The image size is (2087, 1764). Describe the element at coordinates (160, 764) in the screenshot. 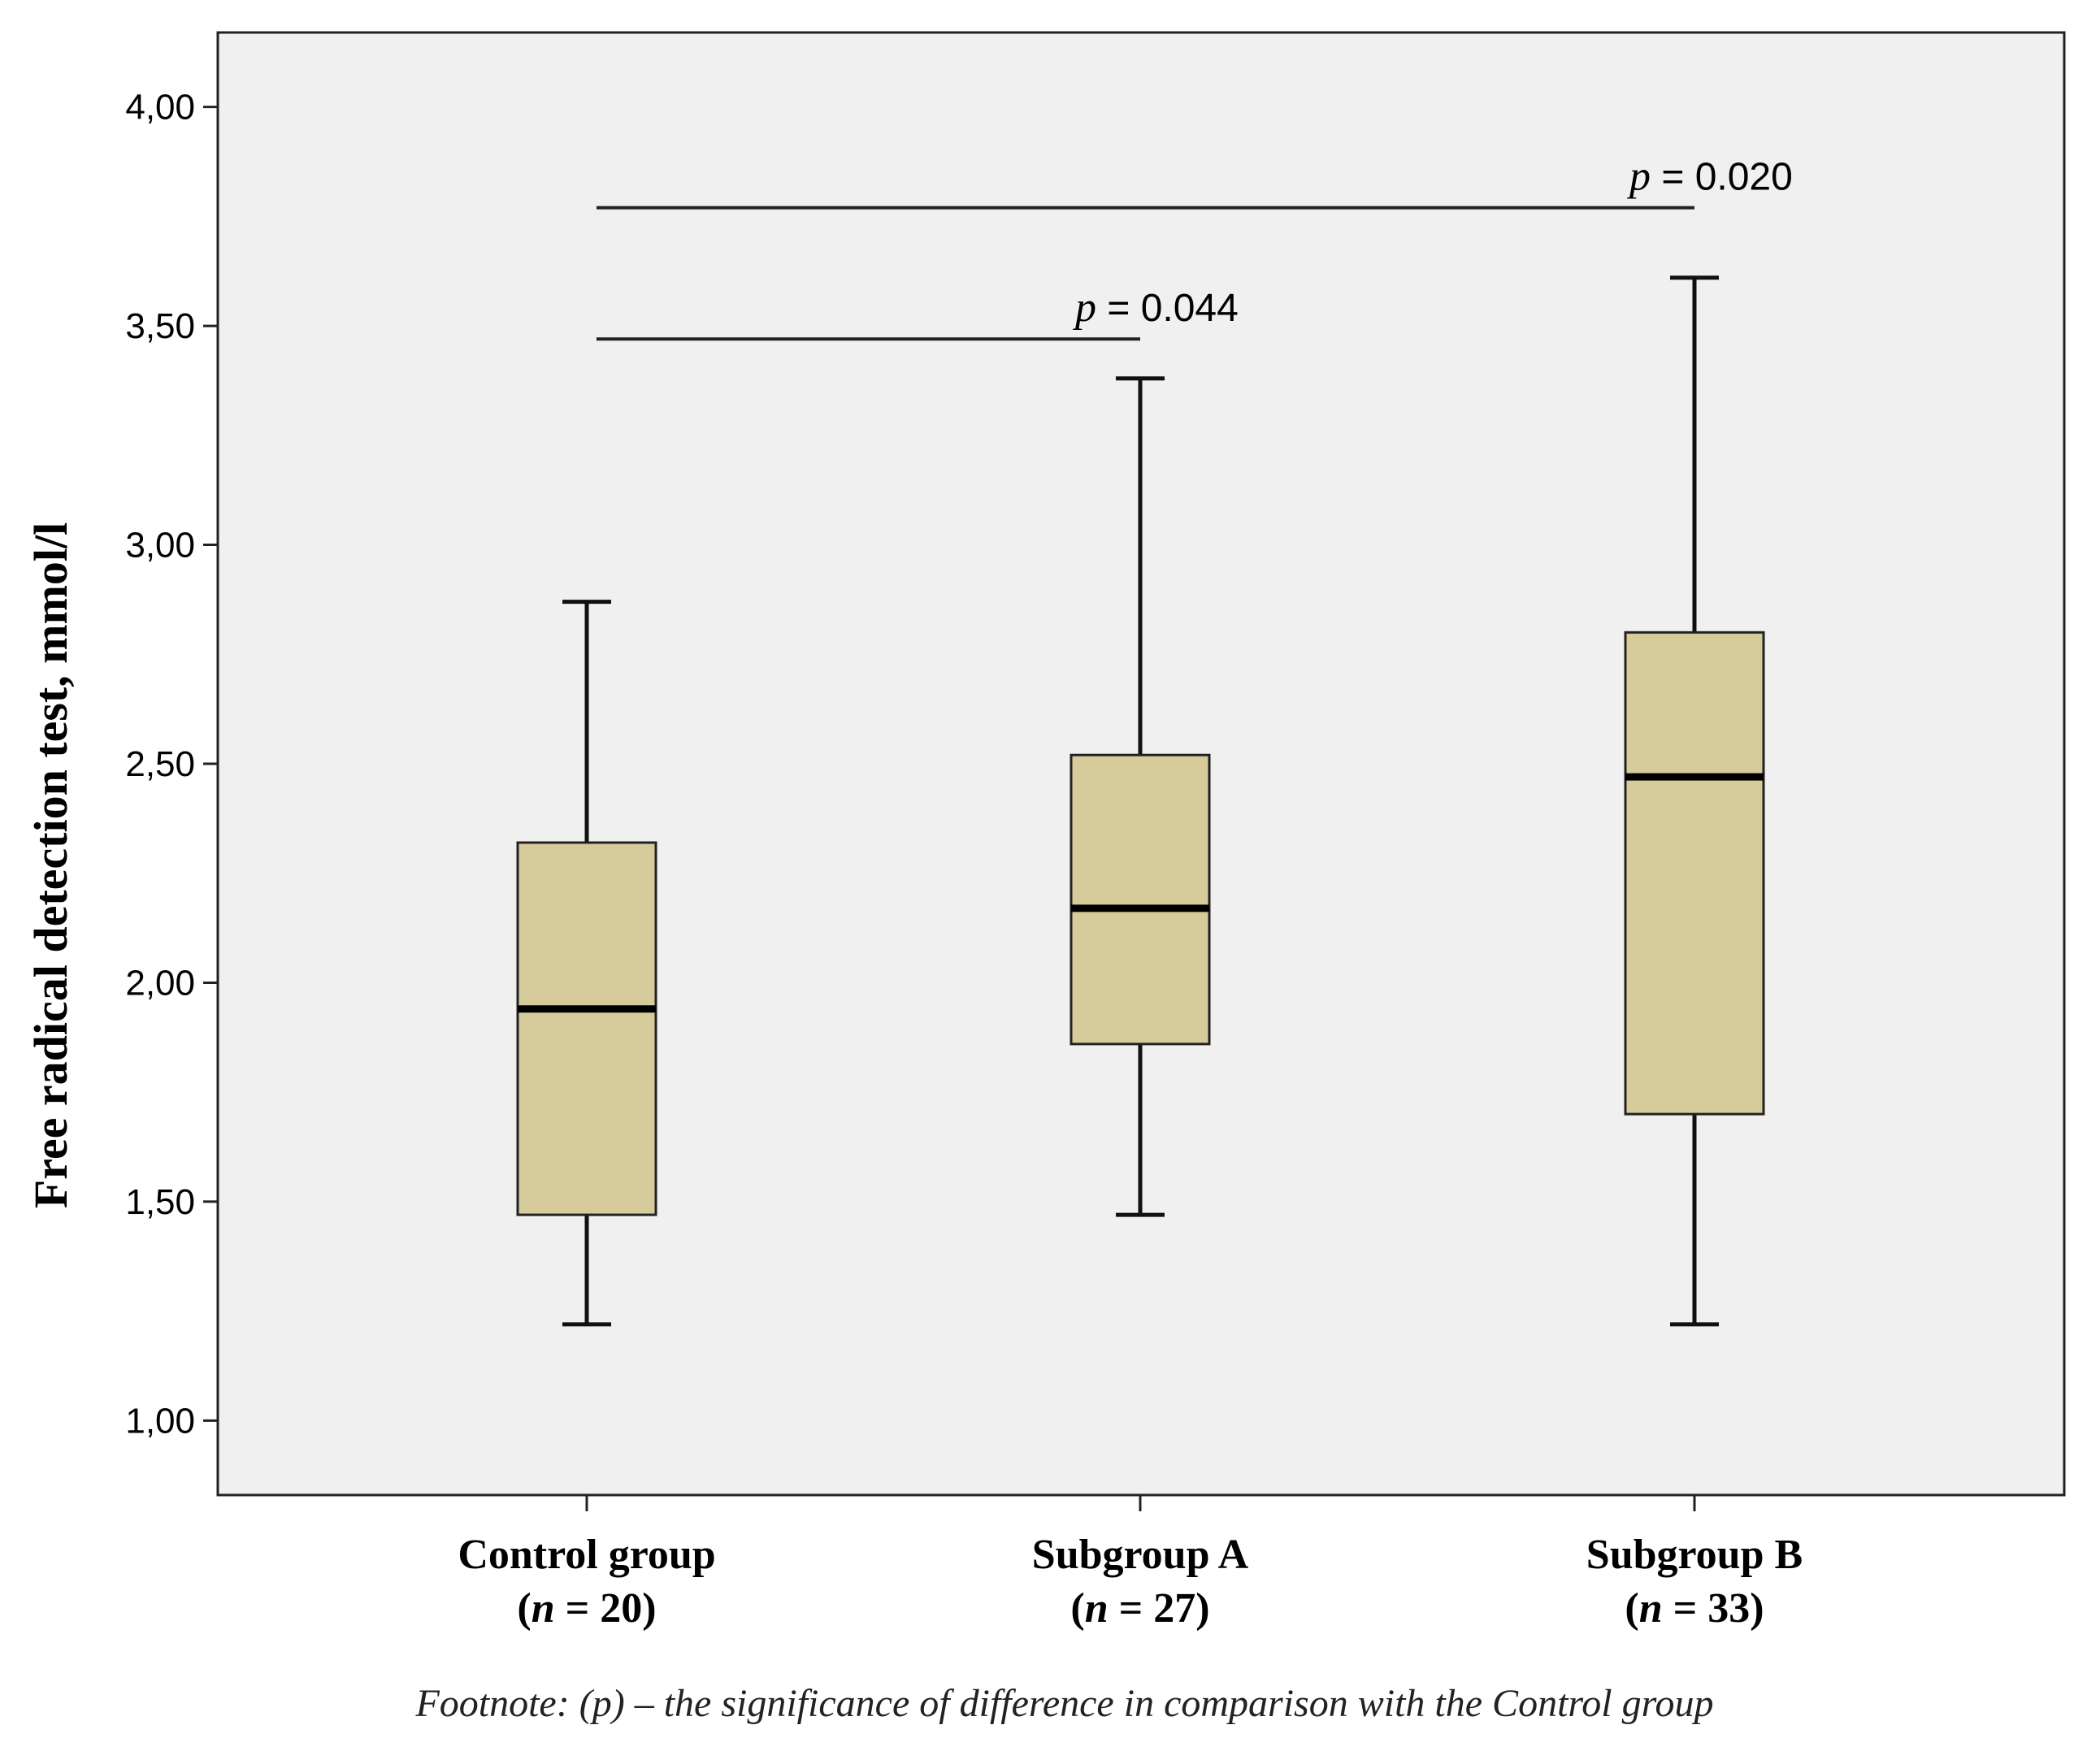

I see `y-tick-label: 2,50` at that location.